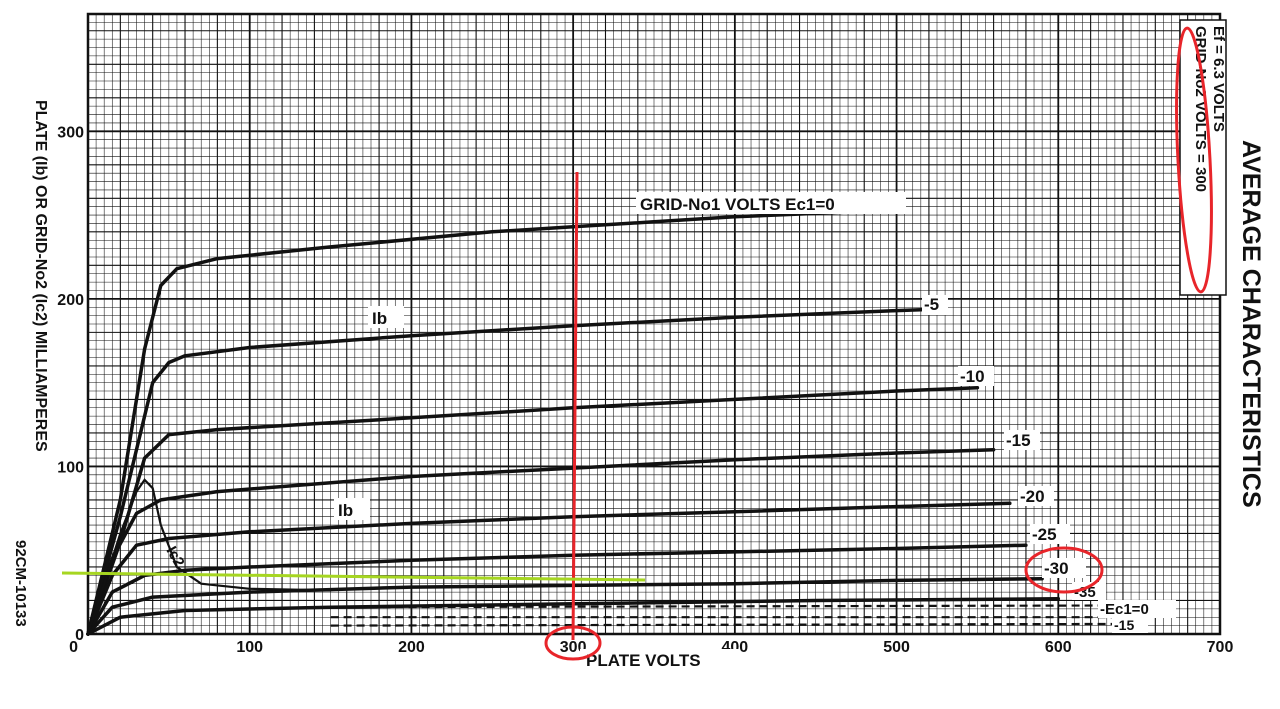 The height and width of the screenshot is (709, 1280). I want to click on label-m15: -15, so click(1018, 440).